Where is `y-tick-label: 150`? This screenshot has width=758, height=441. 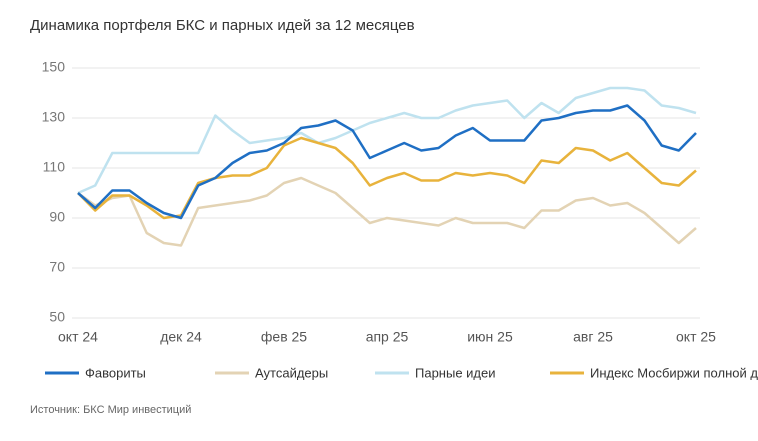 y-tick-label: 150 is located at coordinates (54, 67).